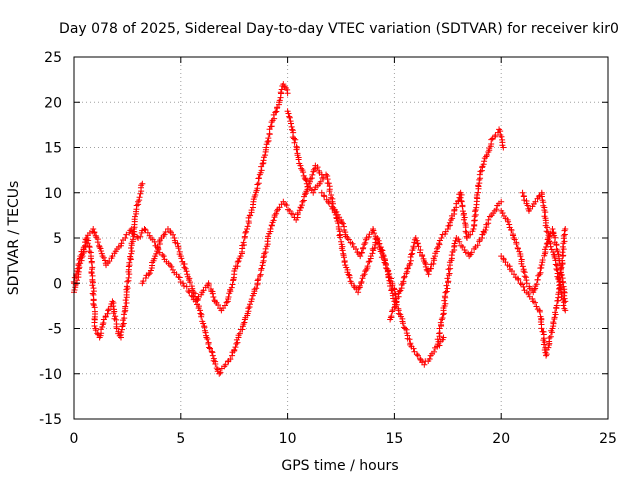  I want to click on y-tick-labels: -15 -10 -5 0 5 10 15 20 25, so click(50, 239).